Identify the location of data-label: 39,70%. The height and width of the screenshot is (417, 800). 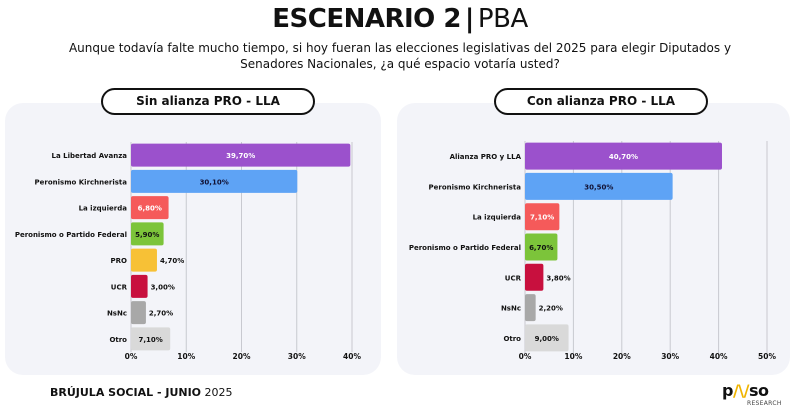
(240, 156).